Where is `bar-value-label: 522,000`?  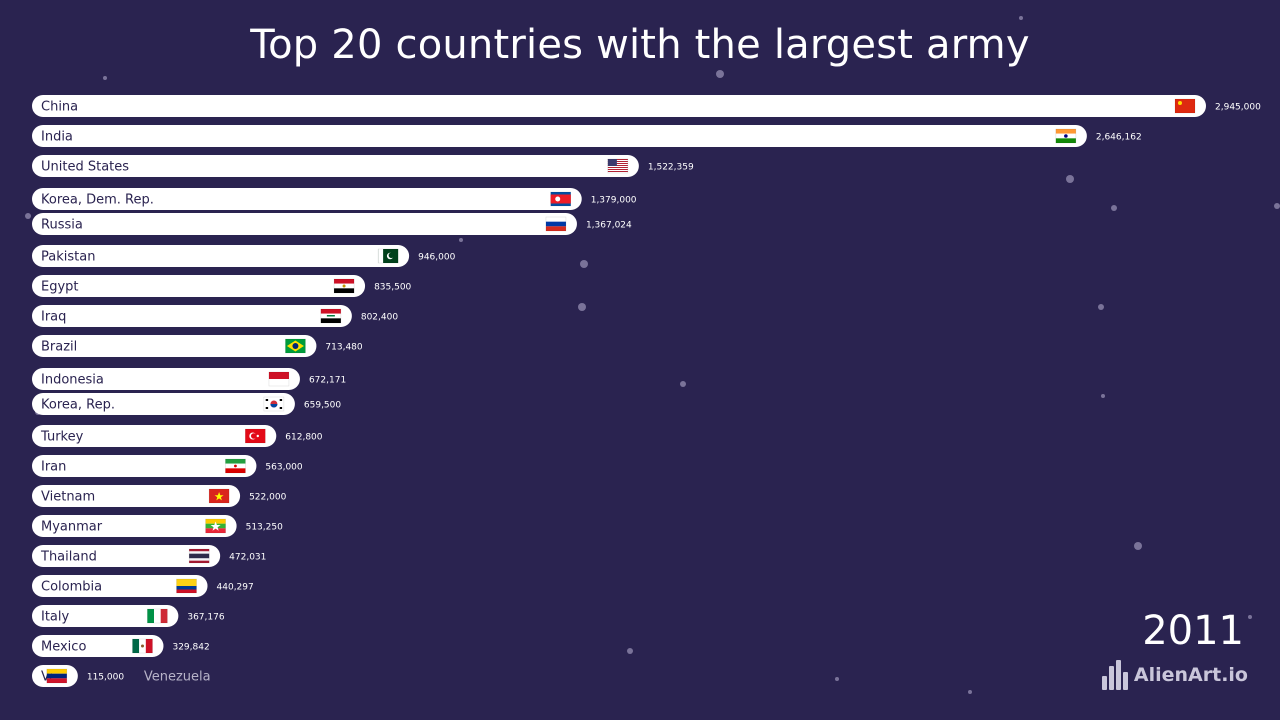 bar-value-label: 522,000 is located at coordinates (267, 498).